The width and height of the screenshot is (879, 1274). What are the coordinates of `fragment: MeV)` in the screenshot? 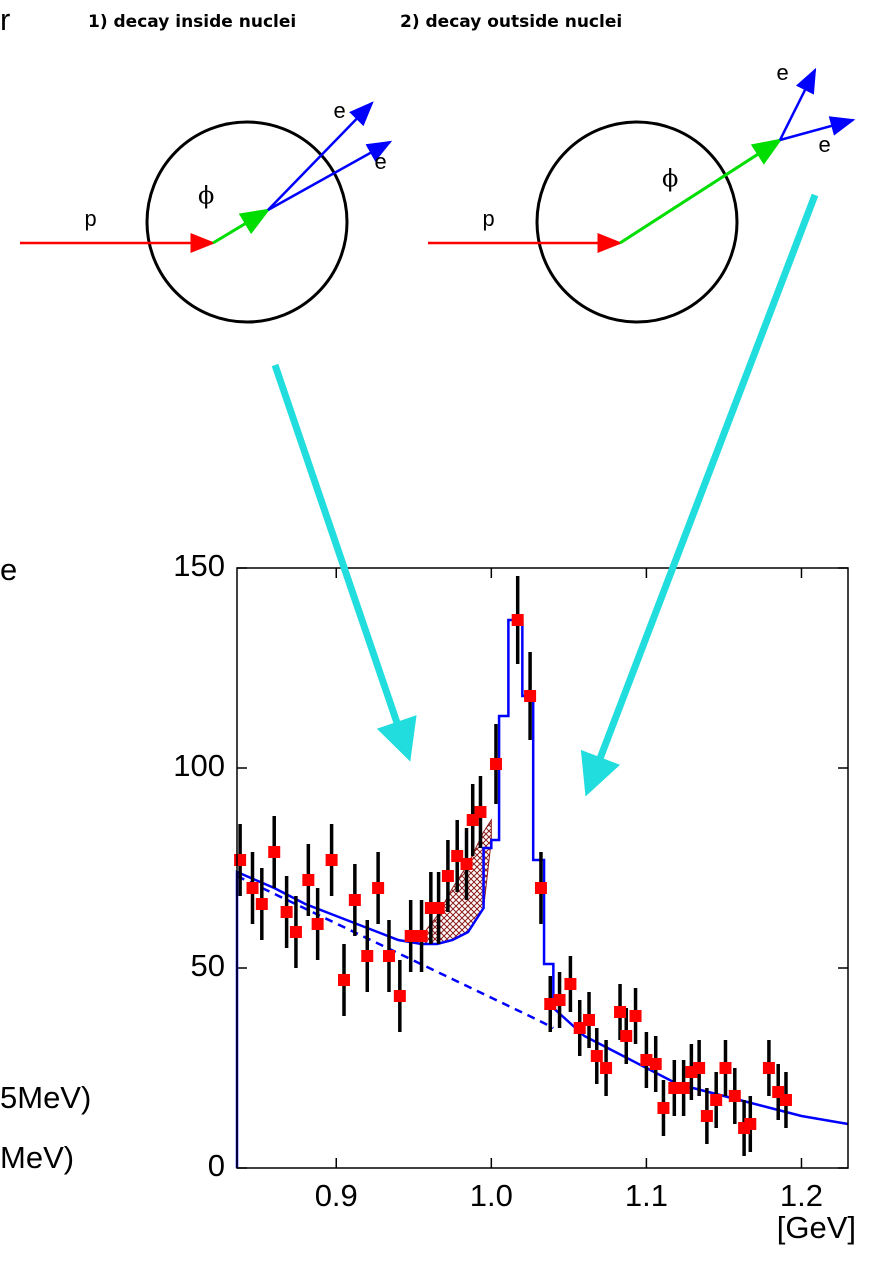 It's located at (37, 1157).